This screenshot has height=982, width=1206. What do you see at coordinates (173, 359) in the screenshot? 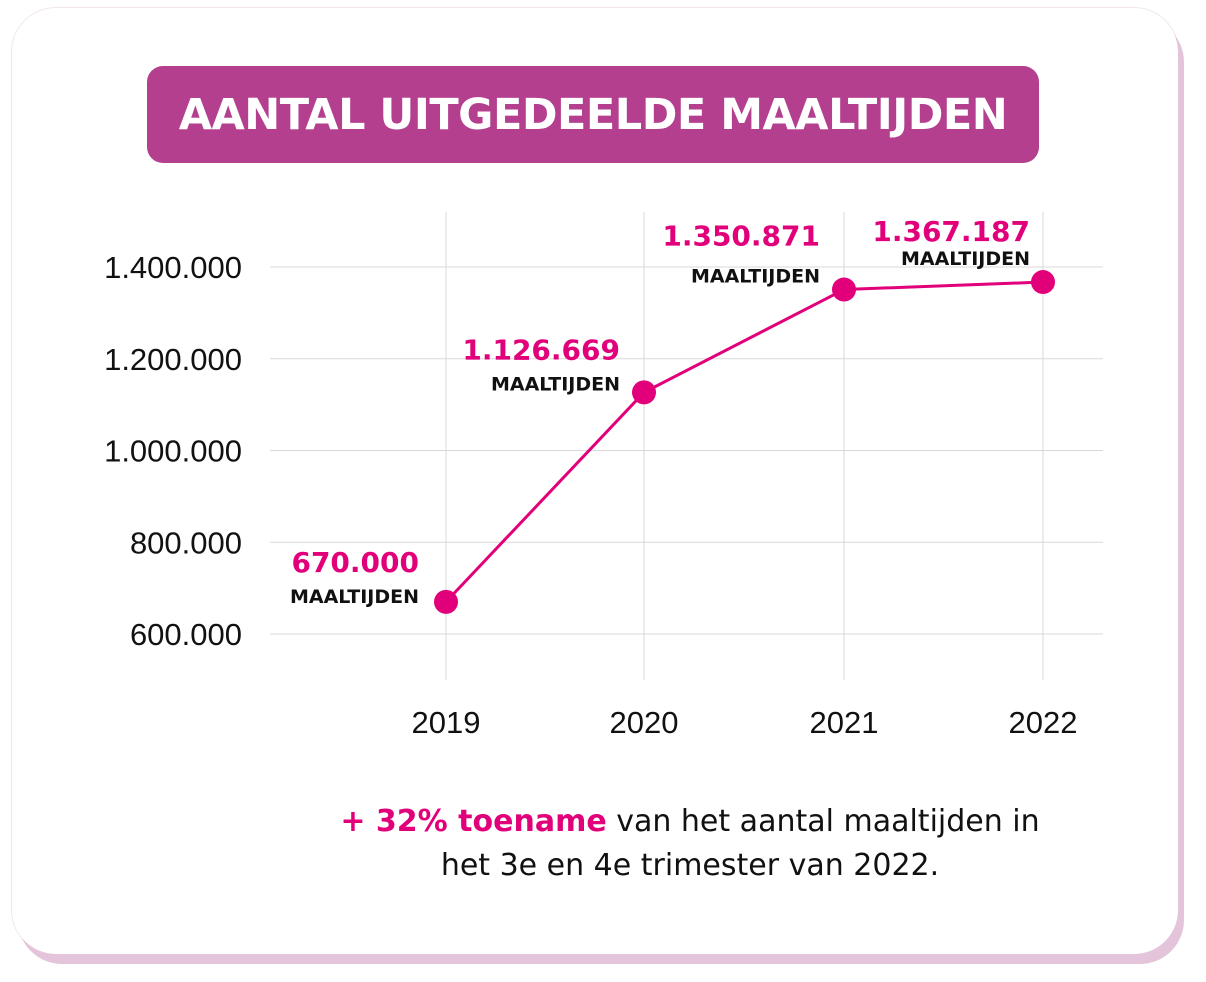
I see `y-tick-label: 1.200.000` at bounding box center [173, 359].